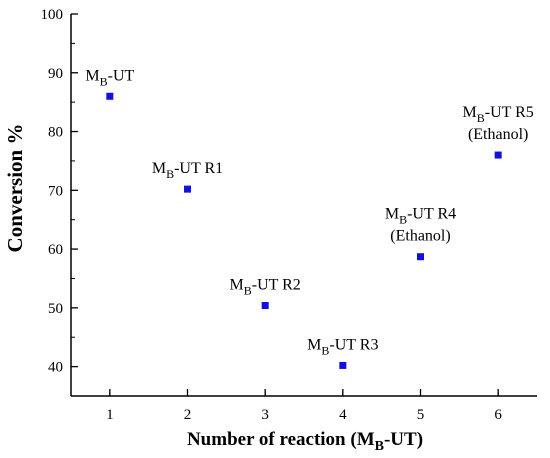 This screenshot has width=550, height=458. What do you see at coordinates (431, 214) in the screenshot?
I see `point-label-tail: -UT R4` at bounding box center [431, 214].